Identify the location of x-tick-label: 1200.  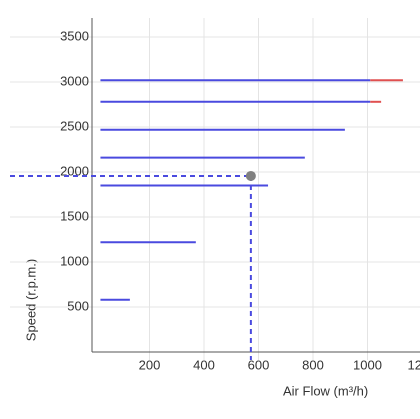
(414, 364).